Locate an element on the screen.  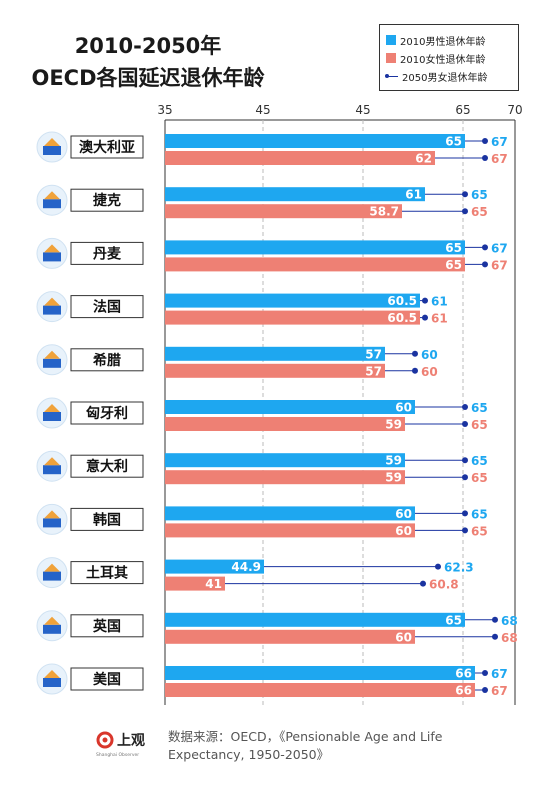
legend: 2010男性退休年龄 2010女性退休年龄 2050男女退休年龄 is located at coordinates (449, 57).